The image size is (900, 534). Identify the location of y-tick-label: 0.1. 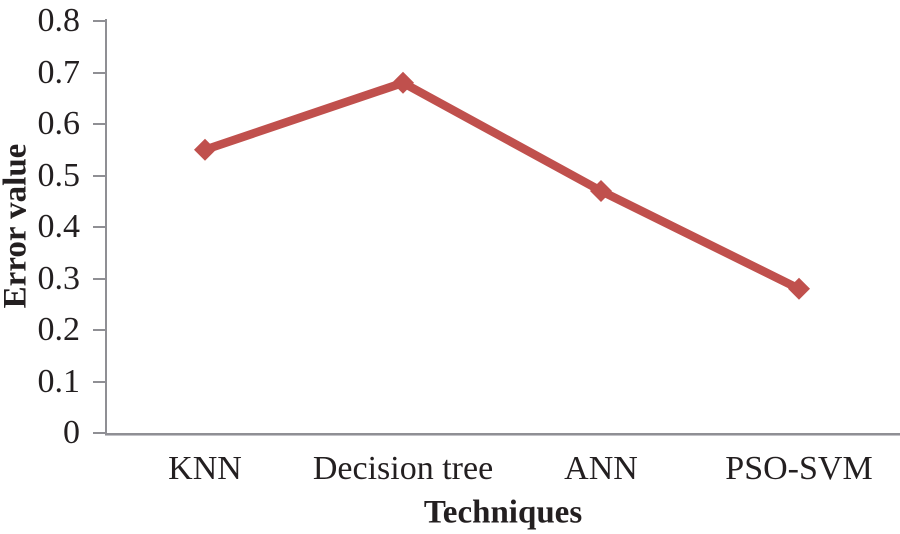
(59, 381).